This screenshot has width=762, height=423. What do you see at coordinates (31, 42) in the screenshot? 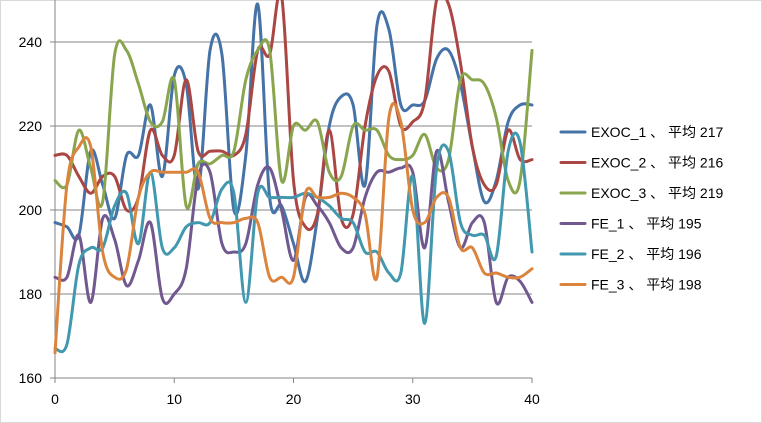
I see `y-tick-label-240: 240` at bounding box center [31, 42].